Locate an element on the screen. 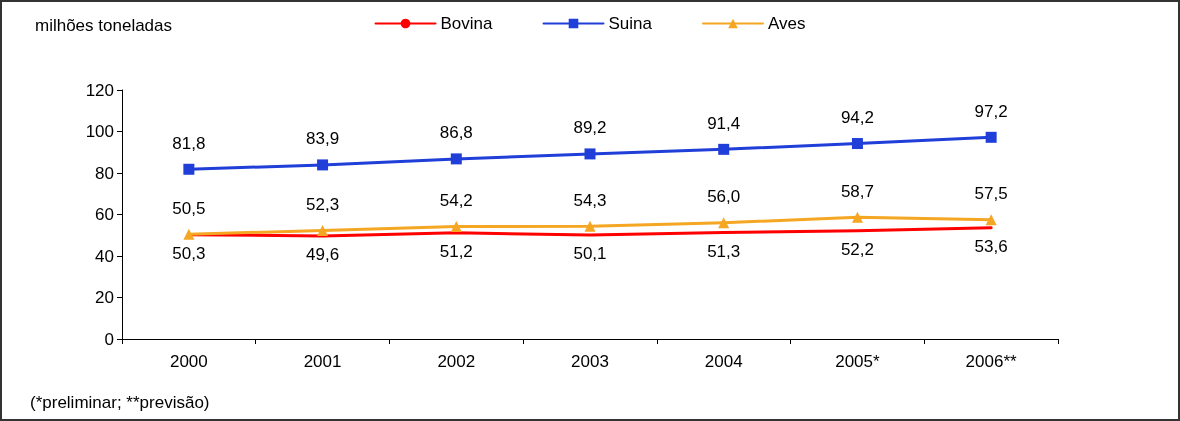 The height and width of the screenshot is (421, 1180). x-tick-label: 2002 is located at coordinates (456, 361).